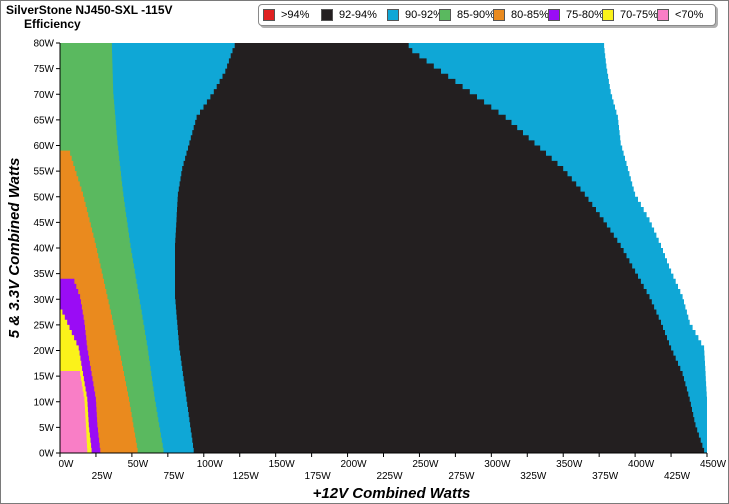 Image resolution: width=729 pixels, height=504 pixels. What do you see at coordinates (14, 248) in the screenshot?
I see `y-axis-title: 5 & 3.3V Combined Watts` at bounding box center [14, 248].